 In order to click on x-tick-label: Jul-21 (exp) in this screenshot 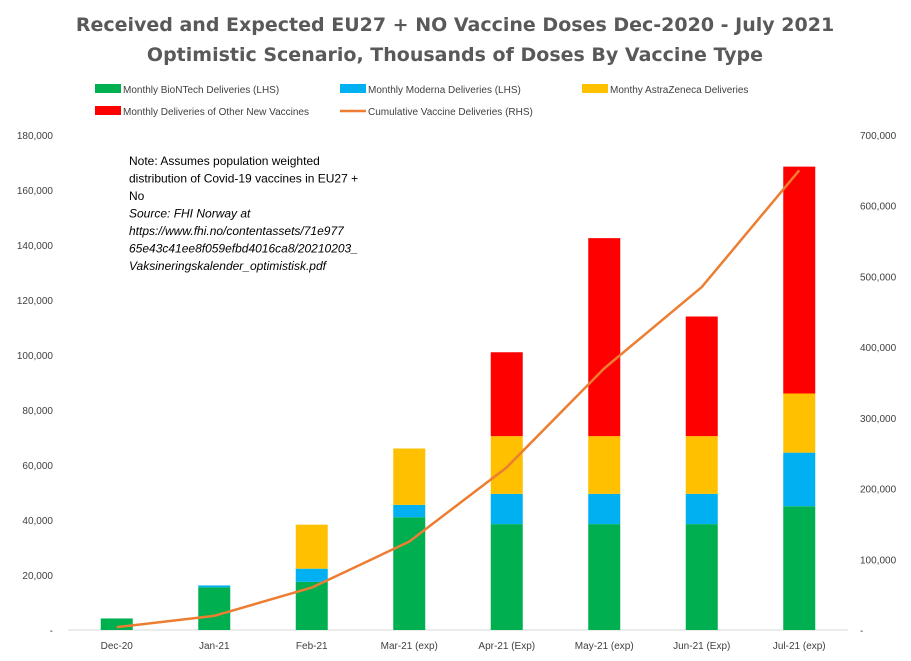, I will do `click(799, 646)`.